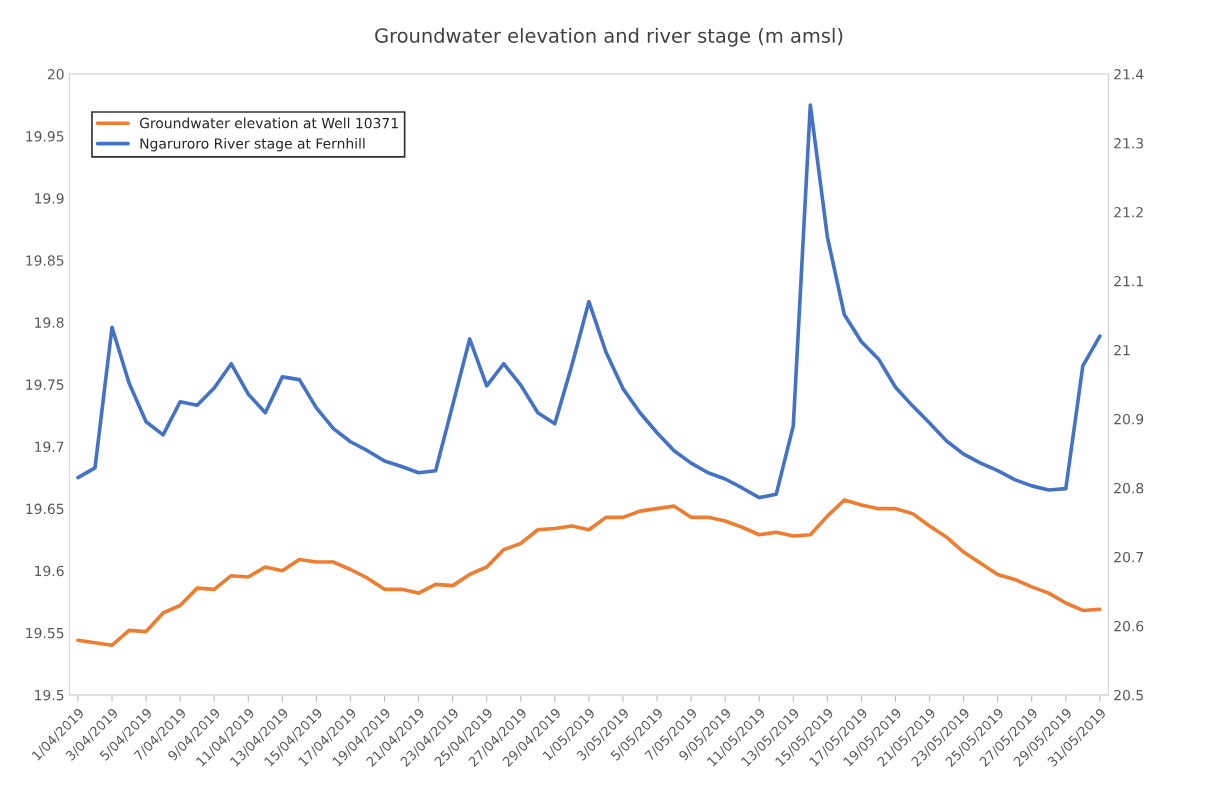 This screenshot has height=796, width=1218. I want to click on chart-title: Groundwater elevation and river stage (m amsl), so click(609, 37).